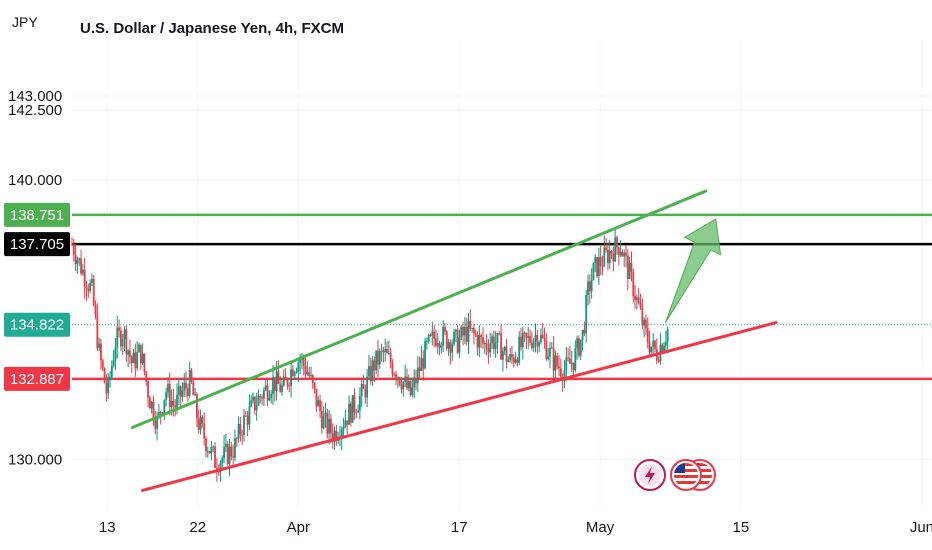 The width and height of the screenshot is (932, 550). I want to click on price-badge-label: 138.751, so click(37, 215).